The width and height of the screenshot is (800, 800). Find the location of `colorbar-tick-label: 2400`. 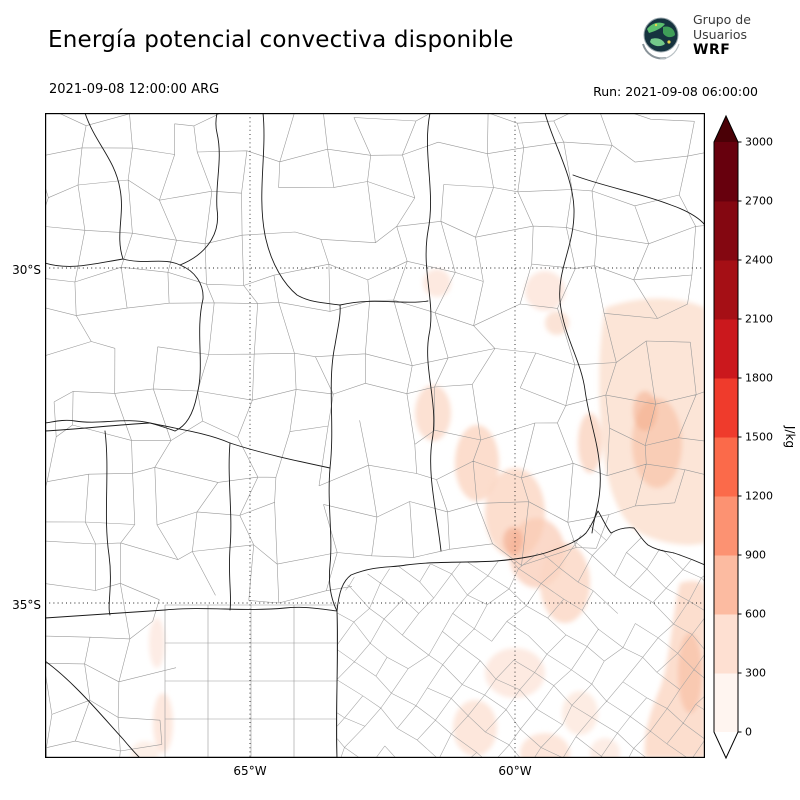

colorbar-tick-label: 2400 is located at coordinates (759, 260).